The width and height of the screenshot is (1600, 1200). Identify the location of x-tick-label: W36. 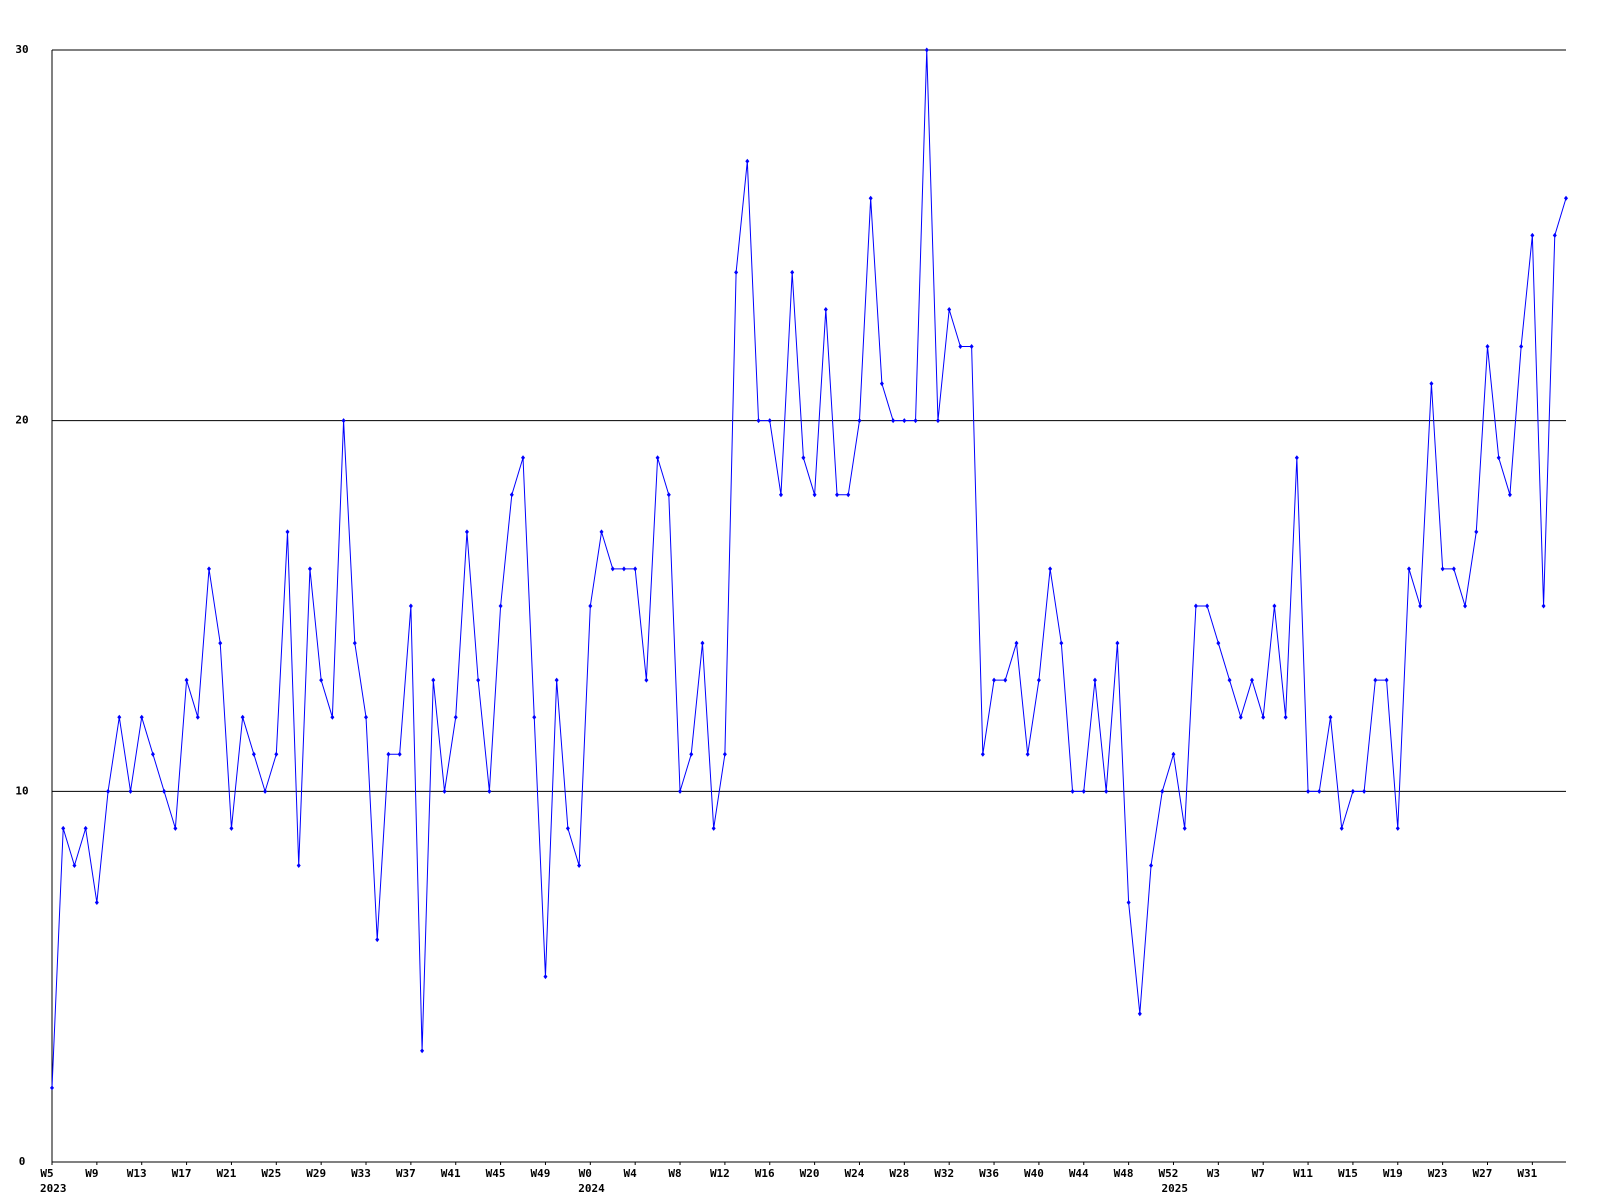
(989, 1173).